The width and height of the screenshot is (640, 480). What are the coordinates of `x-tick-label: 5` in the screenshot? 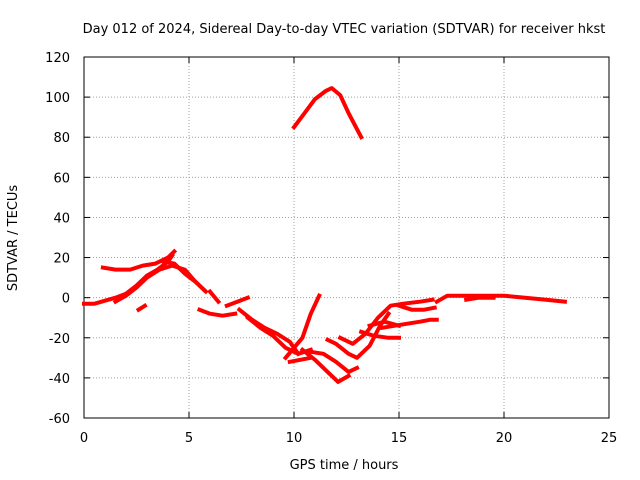 It's located at (189, 438).